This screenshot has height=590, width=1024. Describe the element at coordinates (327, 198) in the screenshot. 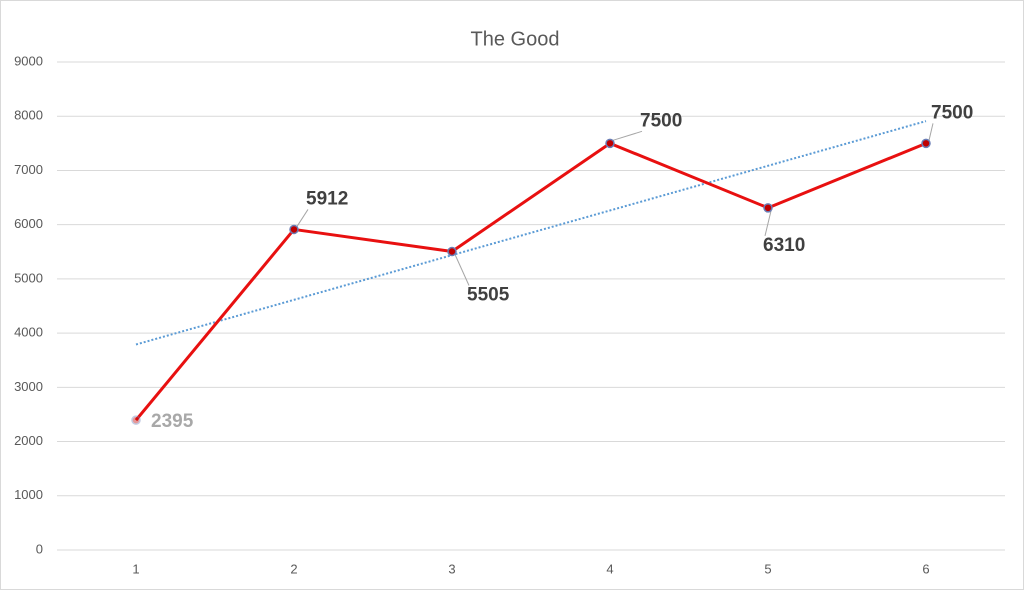

I see `data-label: 5912` at that location.